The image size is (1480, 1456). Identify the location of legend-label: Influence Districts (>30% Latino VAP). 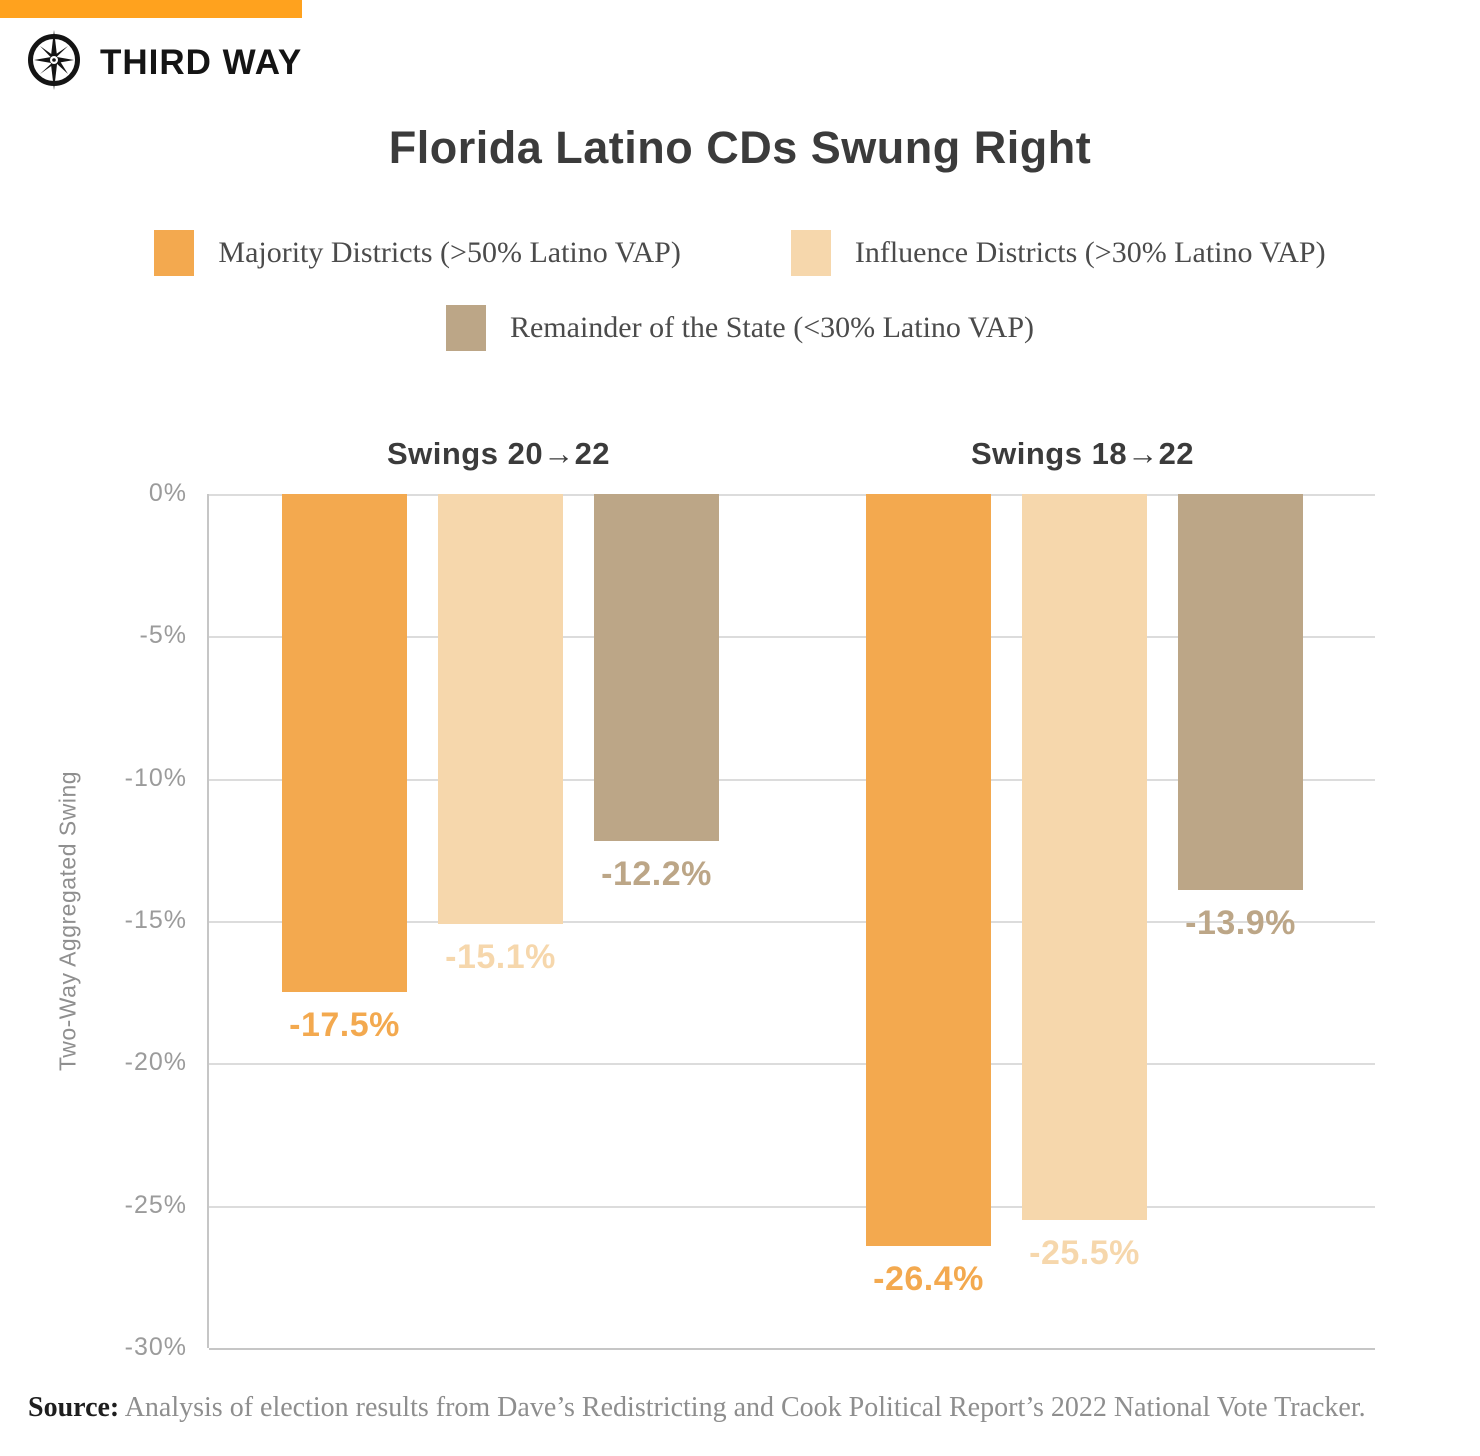
(1090, 252).